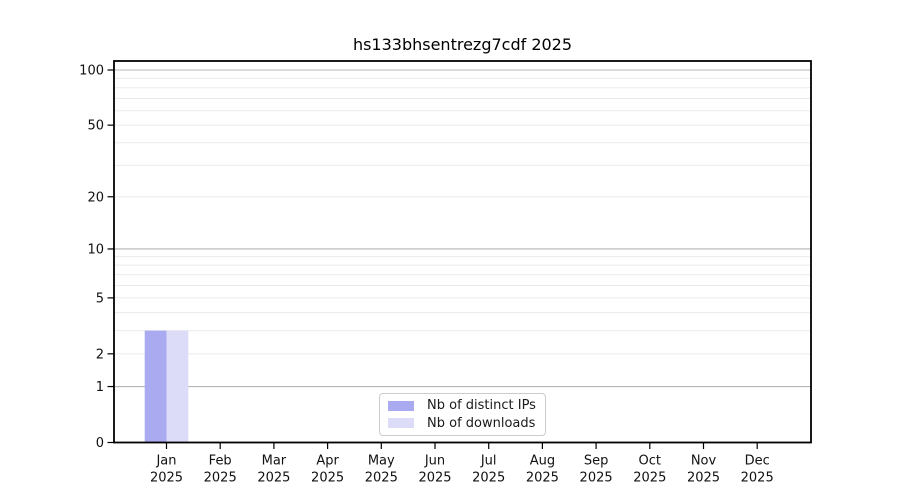 The image size is (900, 500). Describe the element at coordinates (704, 461) in the screenshot. I see `x-tick-label-month: Nov` at that location.